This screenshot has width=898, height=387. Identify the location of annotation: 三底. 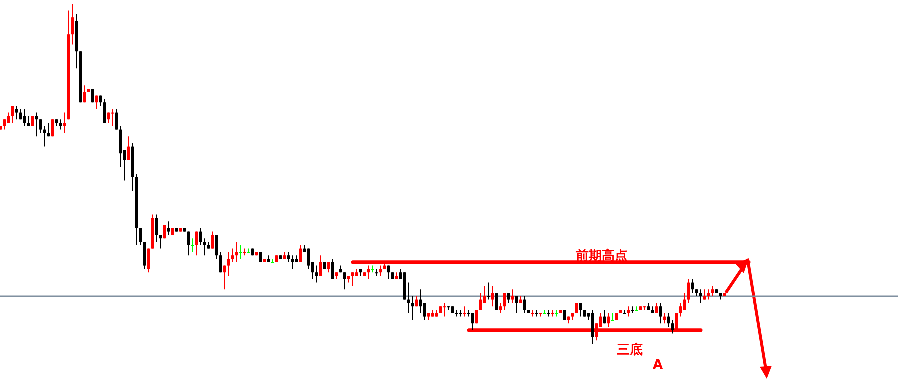
(630, 350).